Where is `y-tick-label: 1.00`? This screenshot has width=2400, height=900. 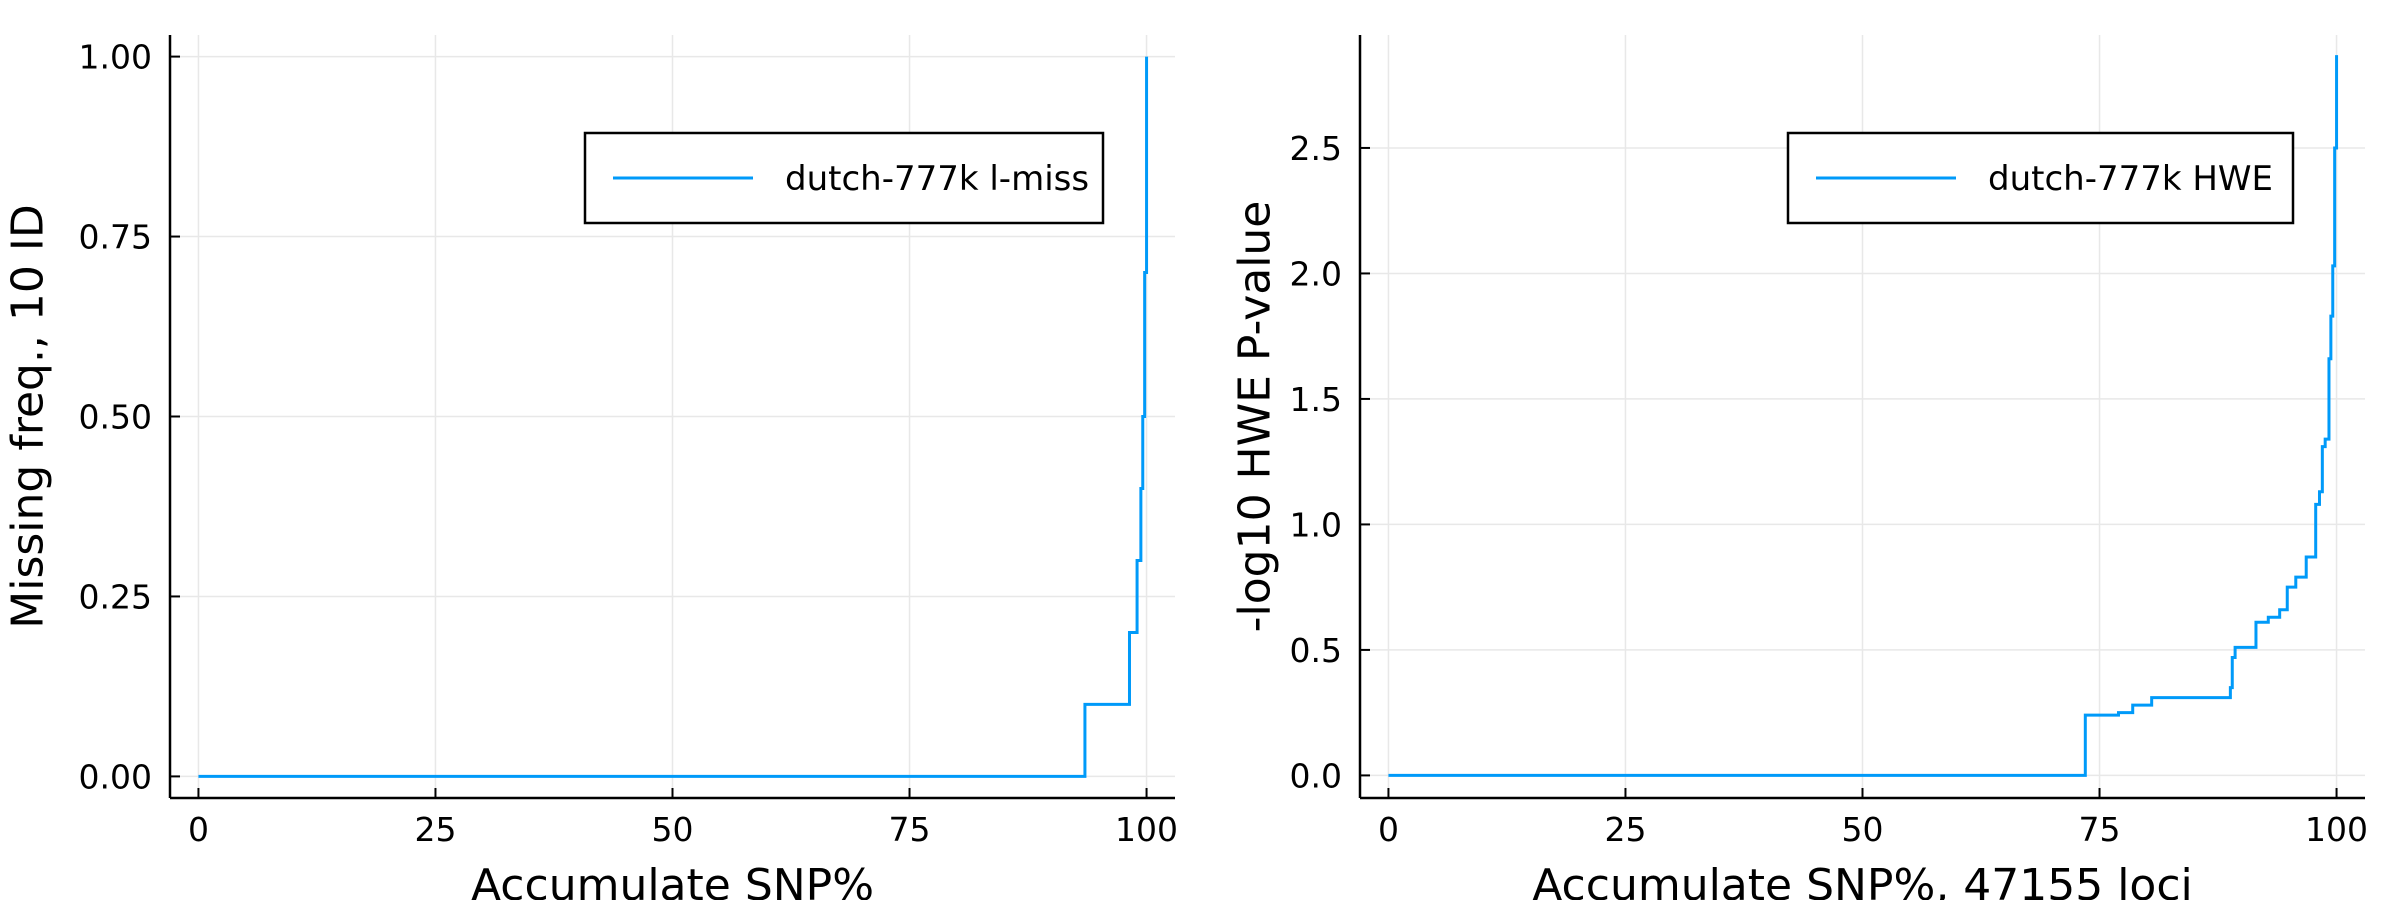 y-tick-label: 1.00 is located at coordinates (115, 57).